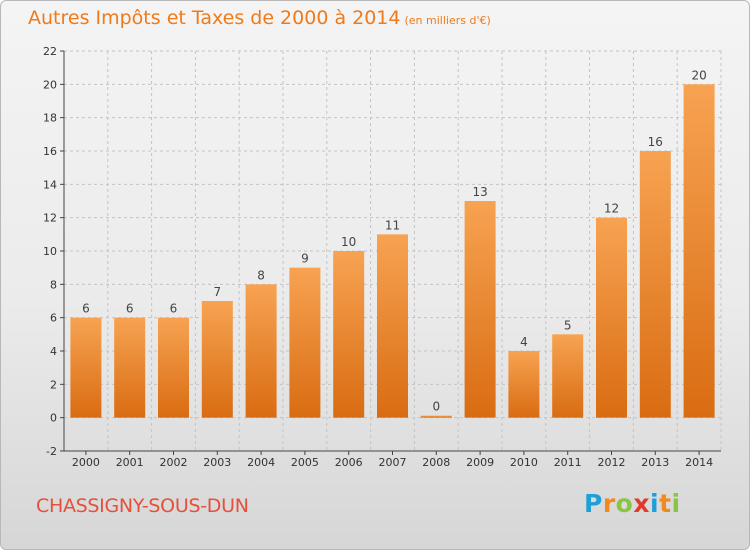 The width and height of the screenshot is (750, 550). I want to click on logo-letter: r, so click(609, 503).